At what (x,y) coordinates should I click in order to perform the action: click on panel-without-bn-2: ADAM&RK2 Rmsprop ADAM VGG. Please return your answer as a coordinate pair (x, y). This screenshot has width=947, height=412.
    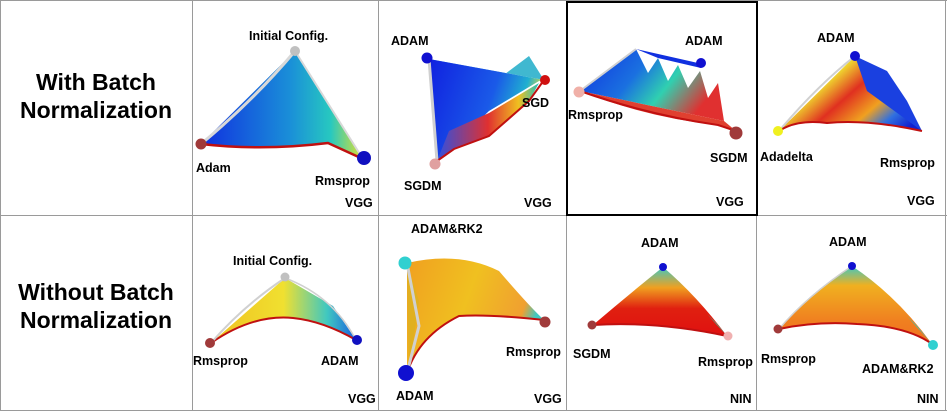
    Looking at the image, I should click on (472, 313).